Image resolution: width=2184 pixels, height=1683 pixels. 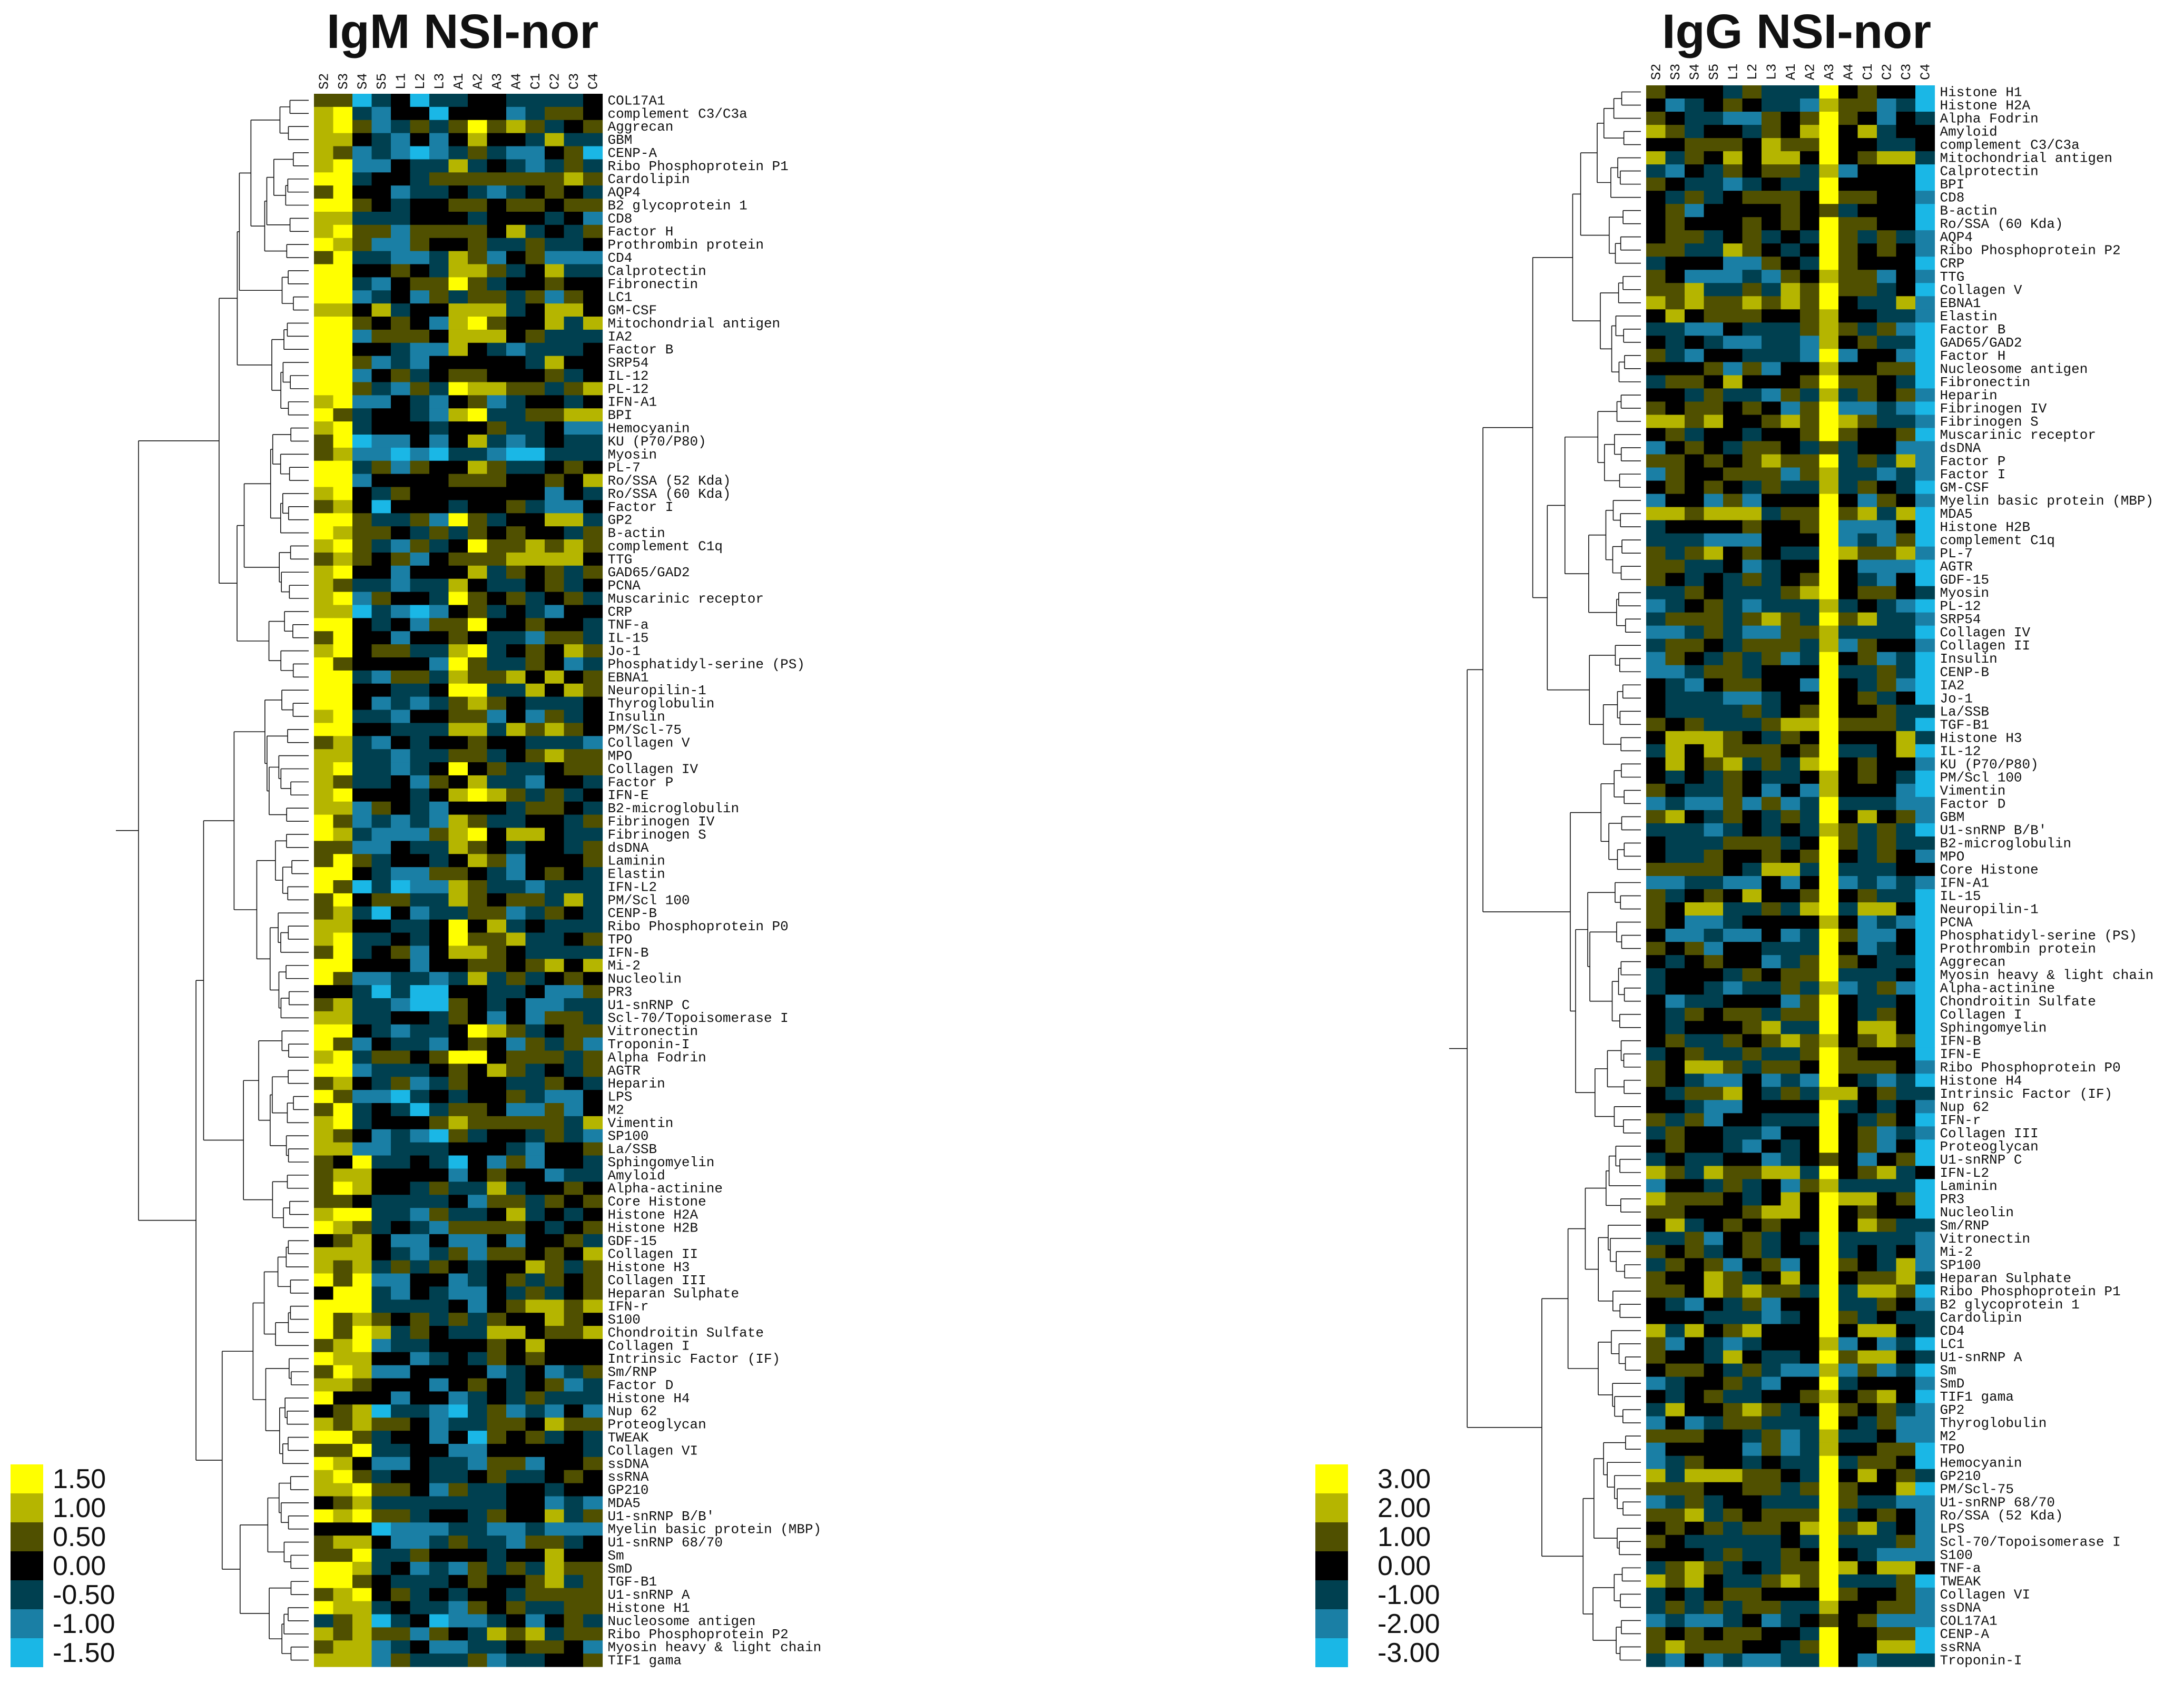 What do you see at coordinates (1404, 1566) in the screenshot?
I see `igg-legend-label: 0.00` at bounding box center [1404, 1566].